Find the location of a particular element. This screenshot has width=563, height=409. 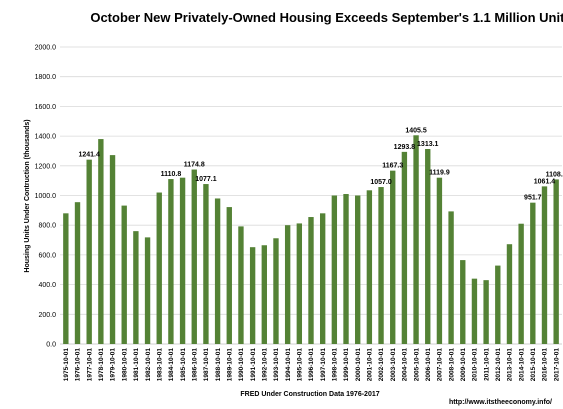

x-tick-label: 1993-10-01 is located at coordinates (276, 365).